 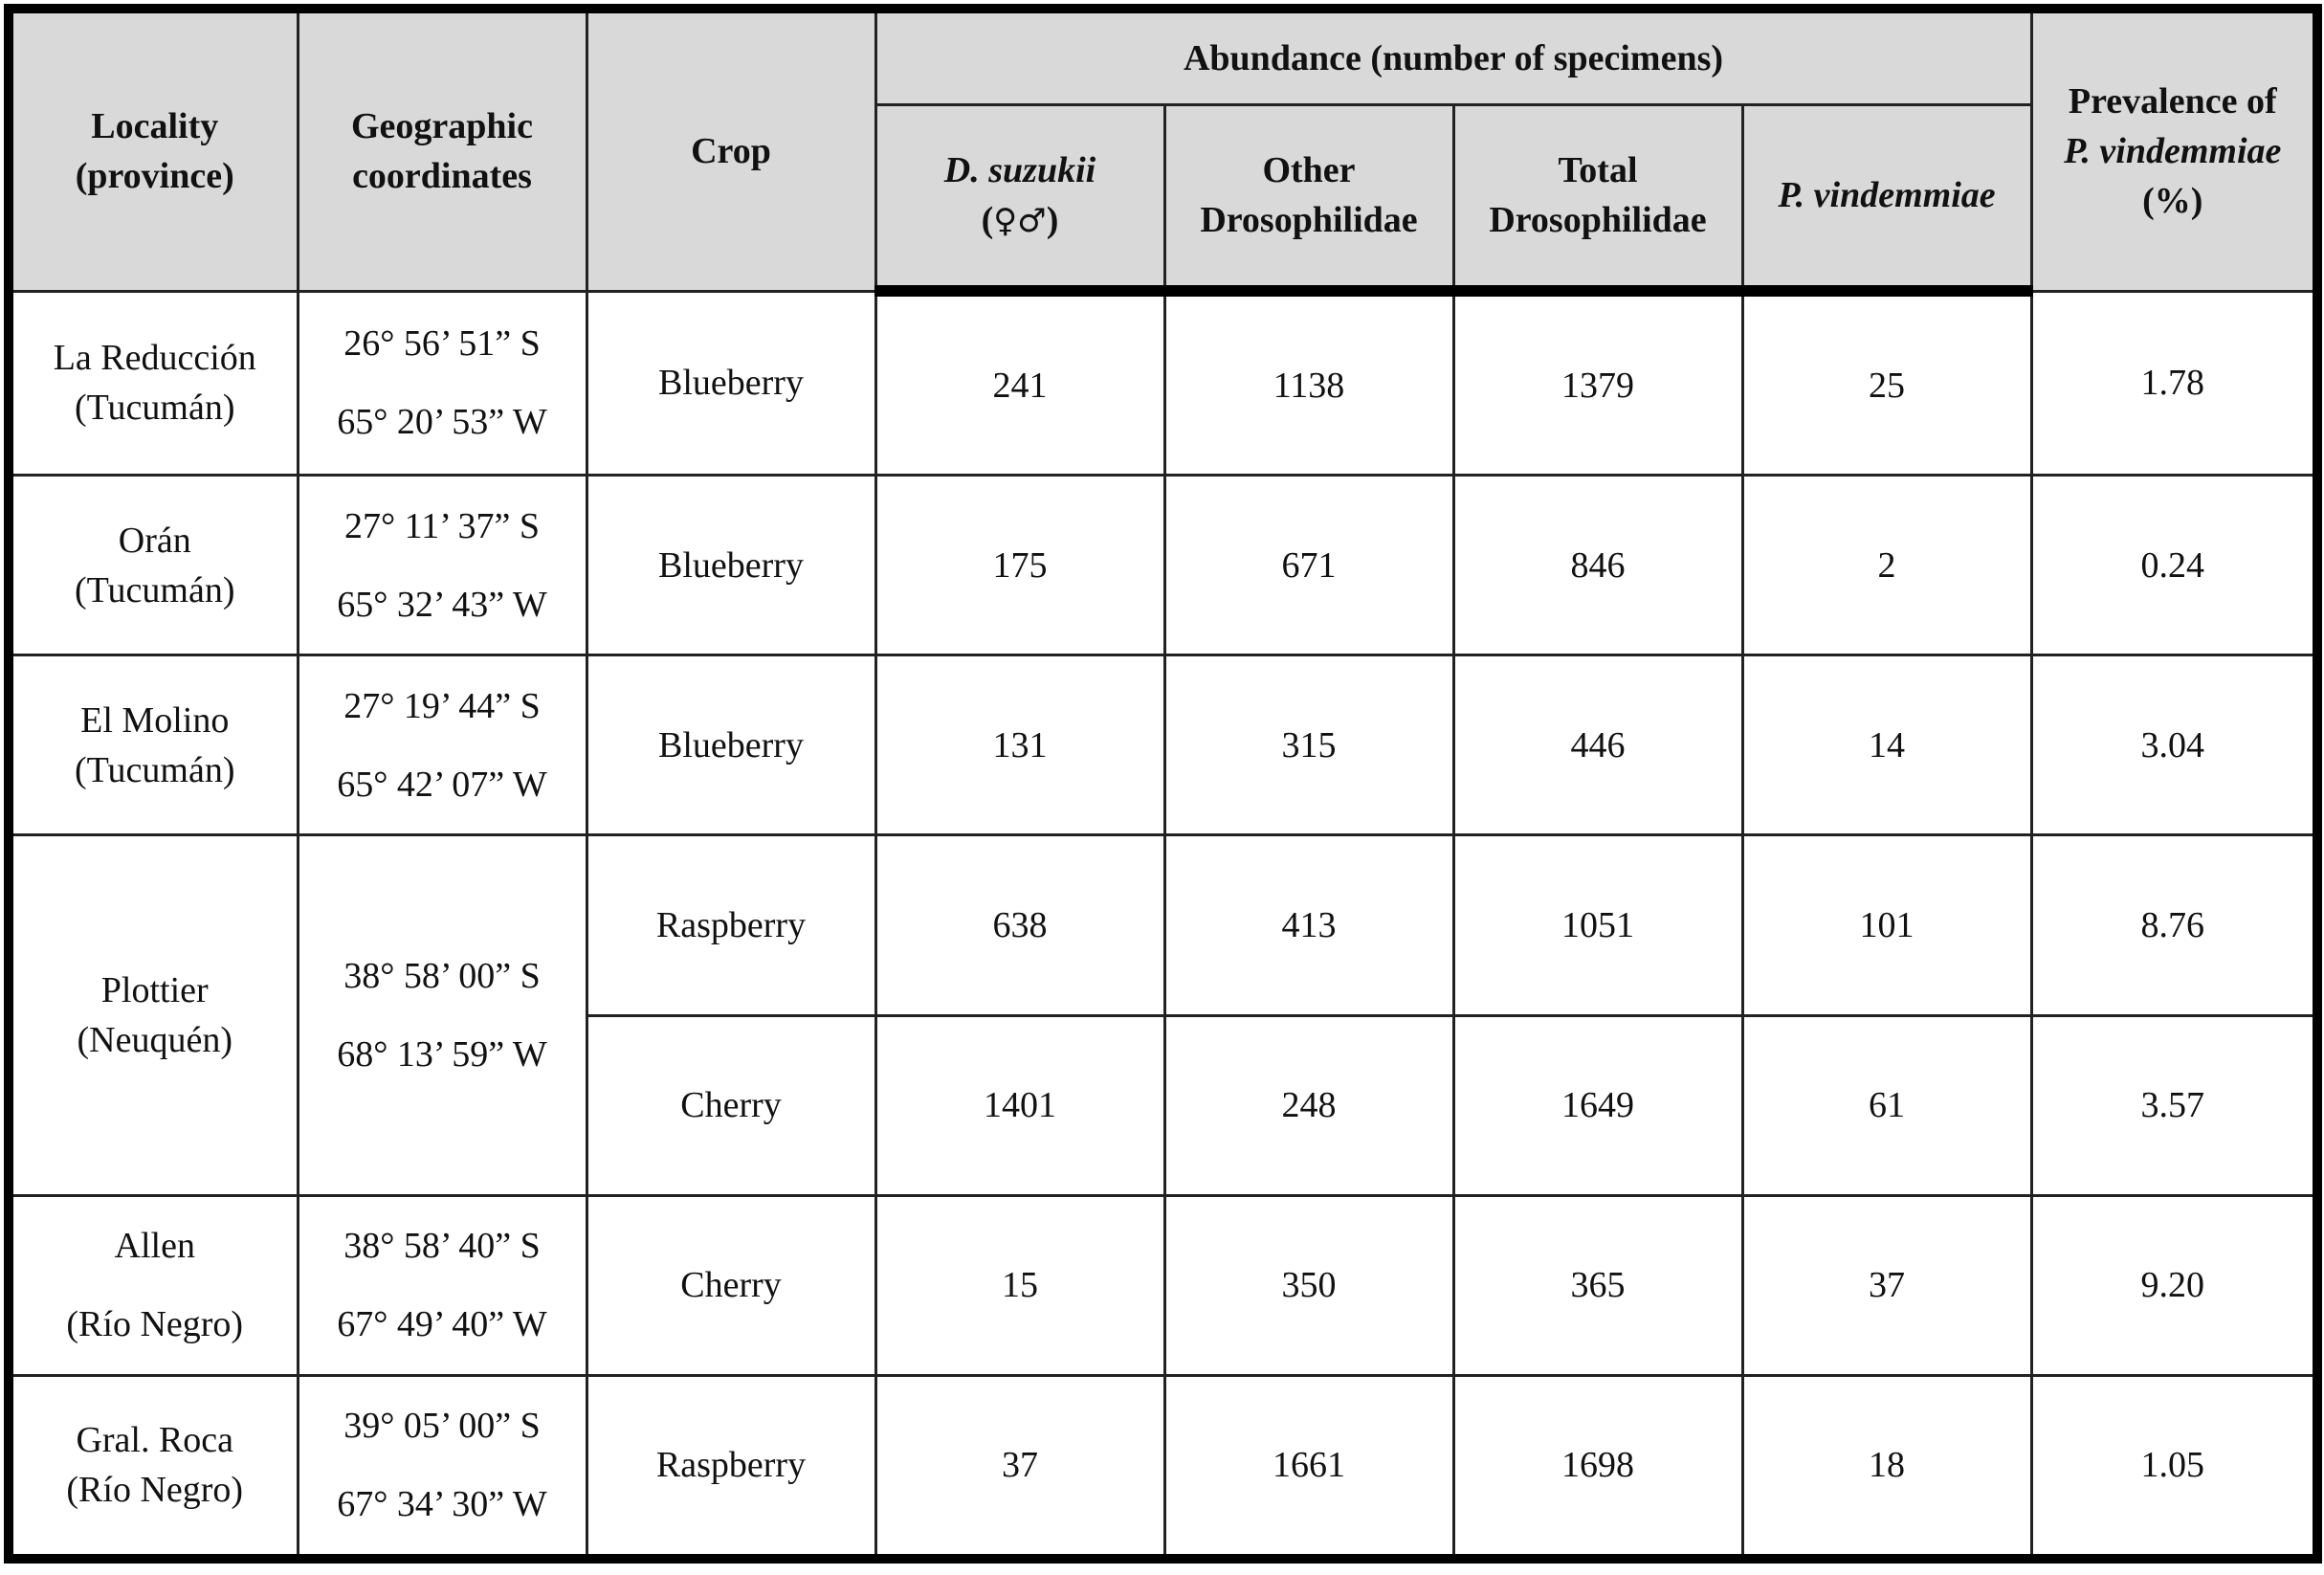 I want to click on cell-other: 315, so click(x=1308, y=745).